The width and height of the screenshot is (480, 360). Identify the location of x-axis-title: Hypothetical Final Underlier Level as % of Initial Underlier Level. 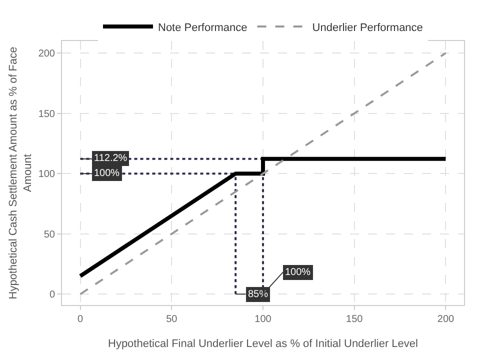
(263, 344).